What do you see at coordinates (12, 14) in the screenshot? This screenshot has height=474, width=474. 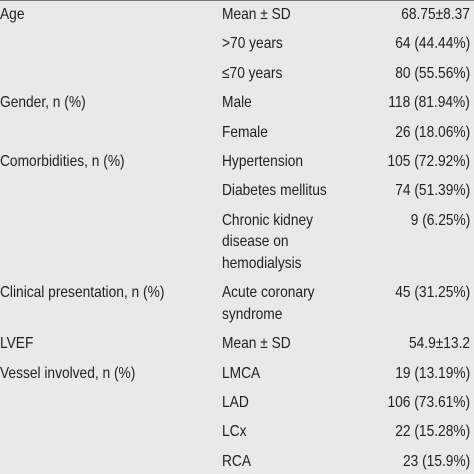 I see `row-label: Age` at bounding box center [12, 14].